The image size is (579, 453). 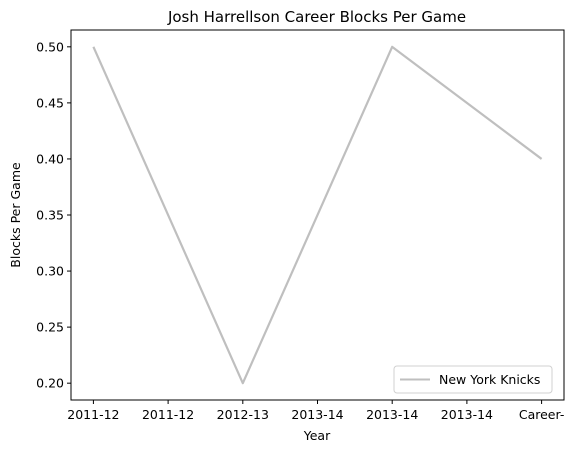 I want to click on y-tick-label: 0.25, so click(x=50, y=327).